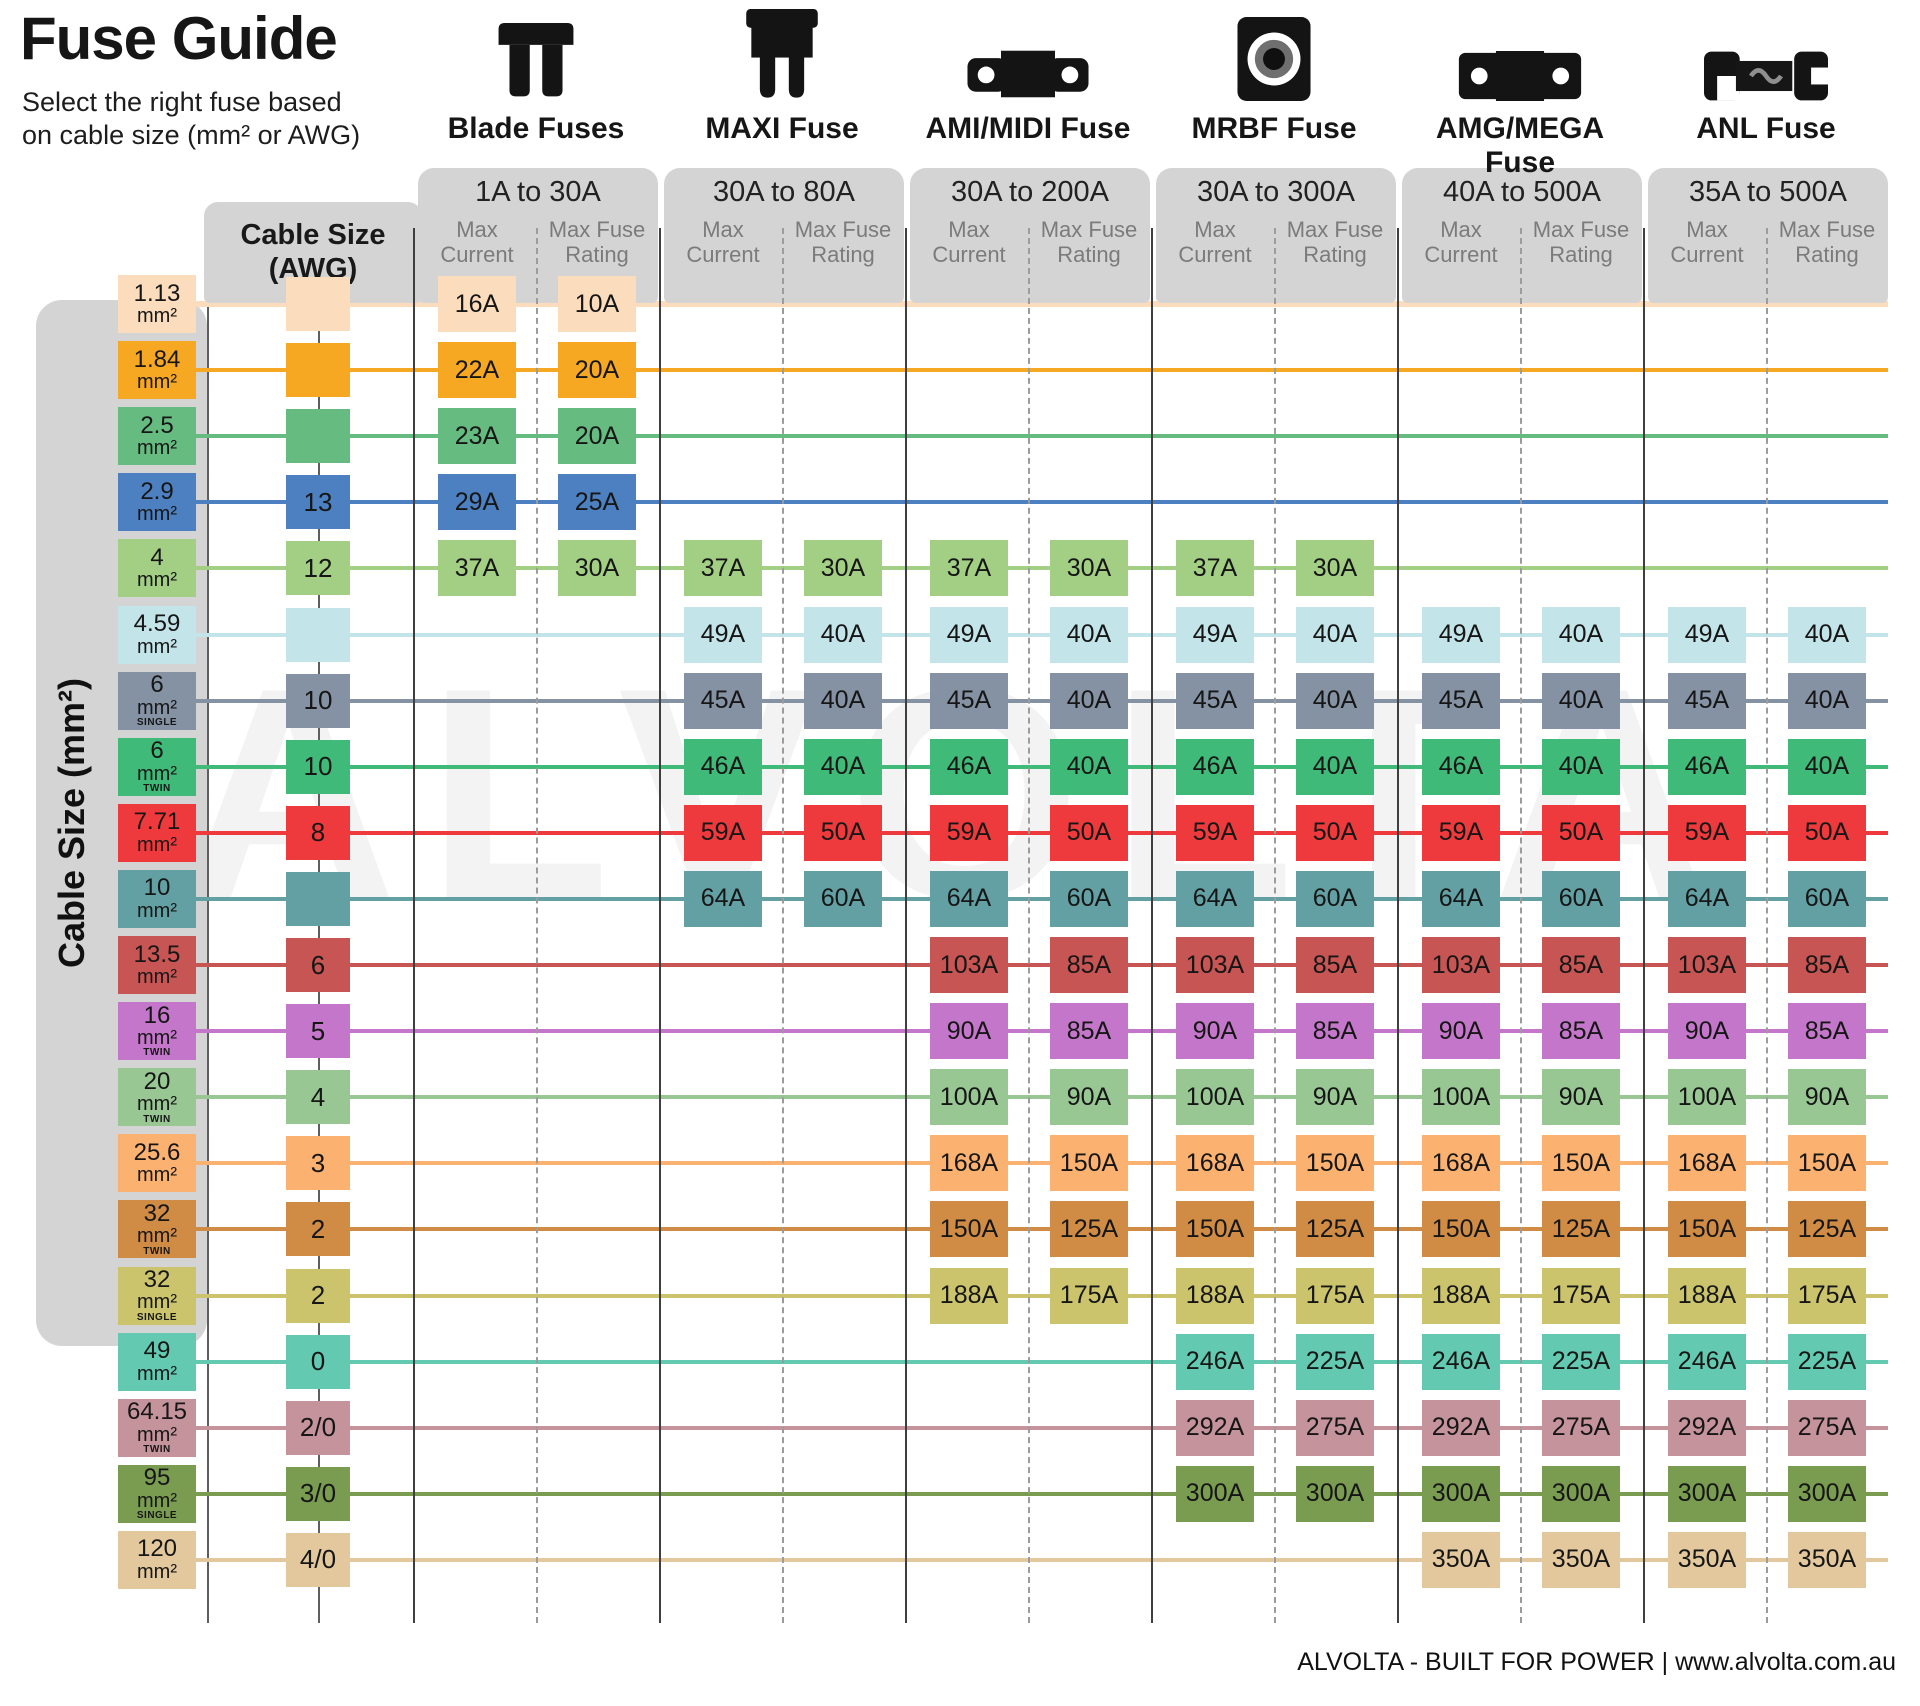 The height and width of the screenshot is (1706, 1920). Describe the element at coordinates (1029, 925) in the screenshot. I see `column-divider-line` at that location.